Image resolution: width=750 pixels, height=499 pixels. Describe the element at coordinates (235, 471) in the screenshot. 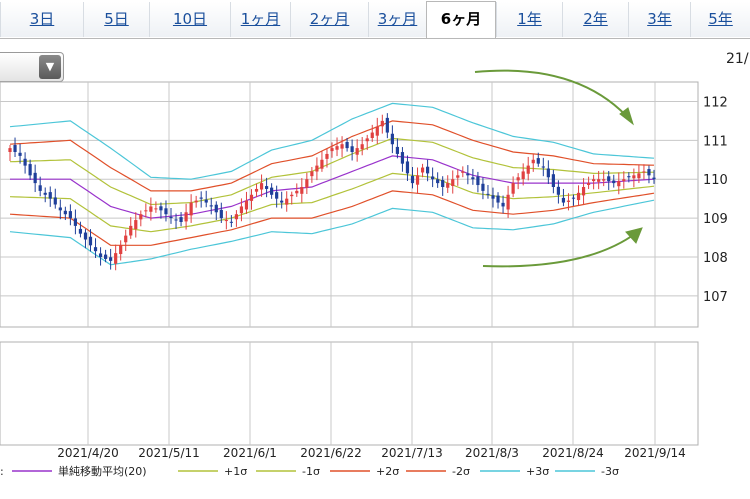

I see `legend-label-1: +1σ` at that location.